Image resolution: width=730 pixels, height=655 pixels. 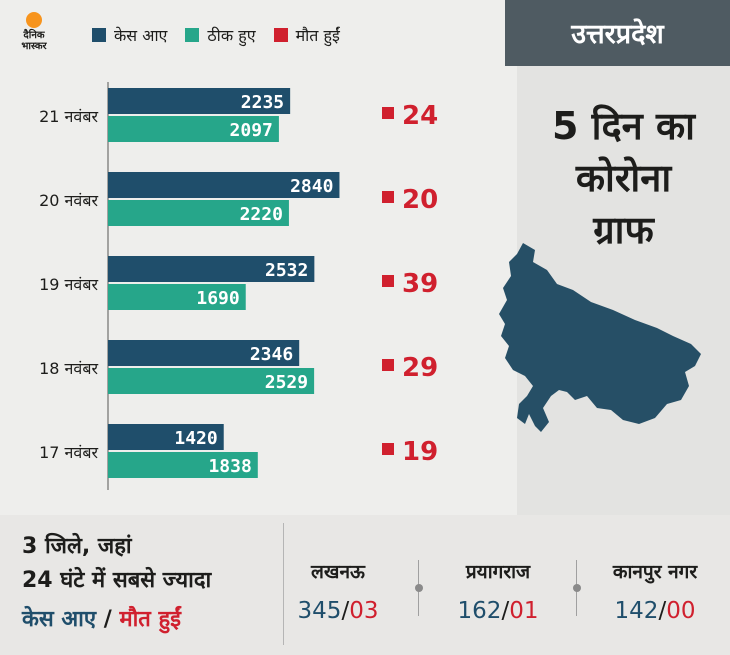 I want to click on bar-label-recovered: 2097, so click(x=251, y=130).